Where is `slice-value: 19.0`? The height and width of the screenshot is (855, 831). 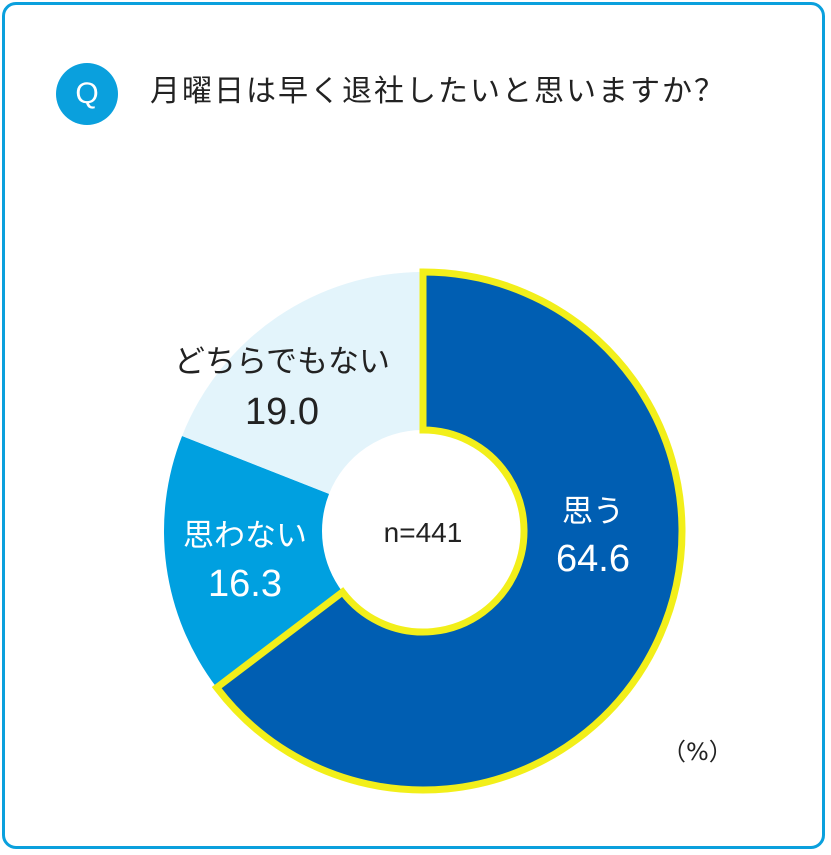
slice-value: 19.0 is located at coordinates (282, 412).